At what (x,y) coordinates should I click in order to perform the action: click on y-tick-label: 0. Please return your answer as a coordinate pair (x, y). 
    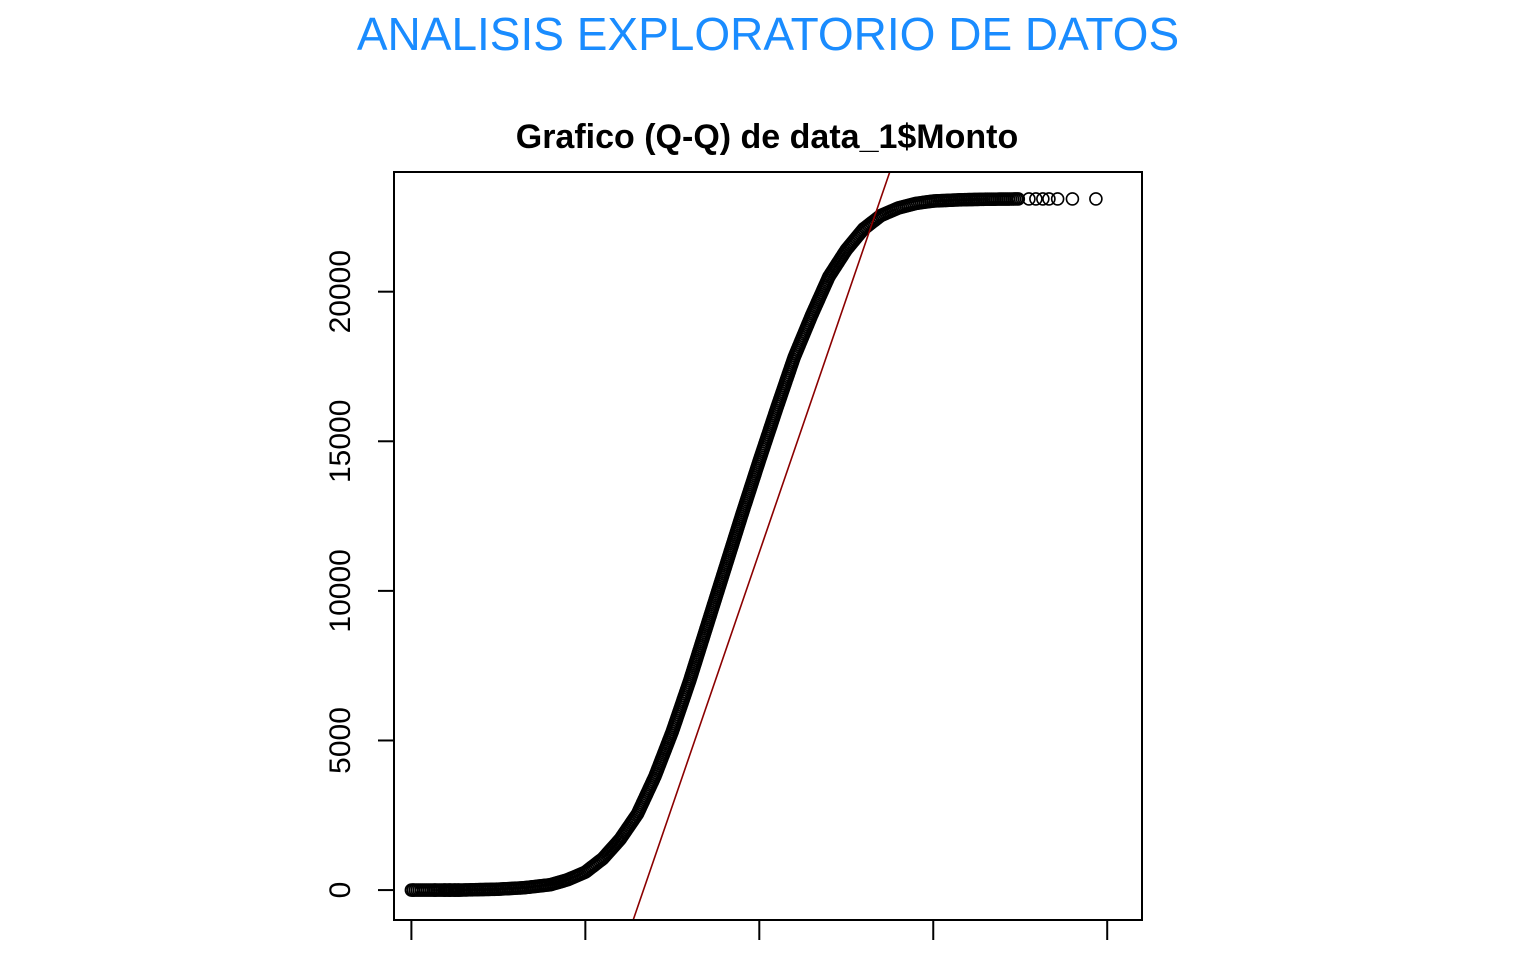
    Looking at the image, I should click on (340, 890).